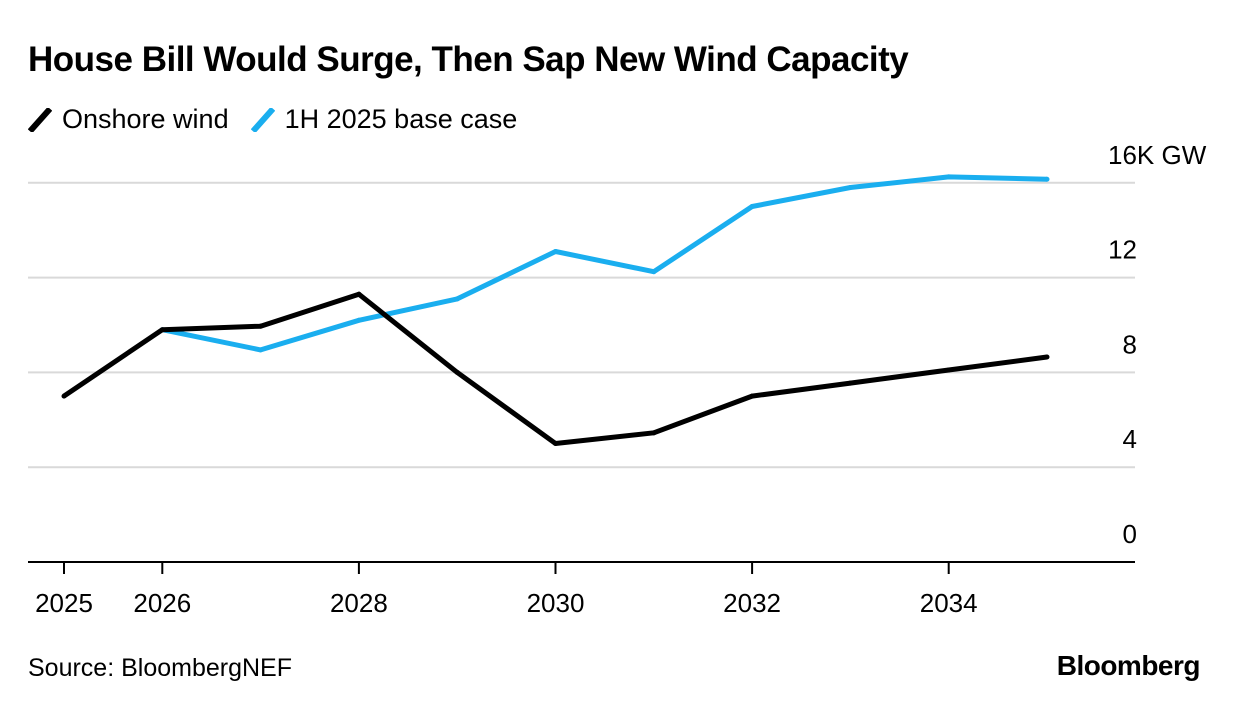  I want to click on source-note: Source: BloombergNEF, so click(160, 668).